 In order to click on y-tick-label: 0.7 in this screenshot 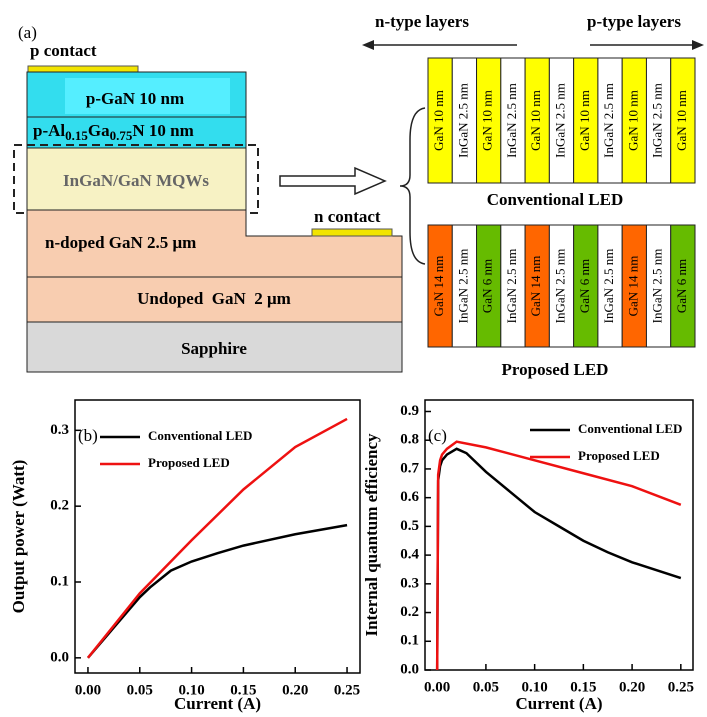, I will do `click(409, 468)`.